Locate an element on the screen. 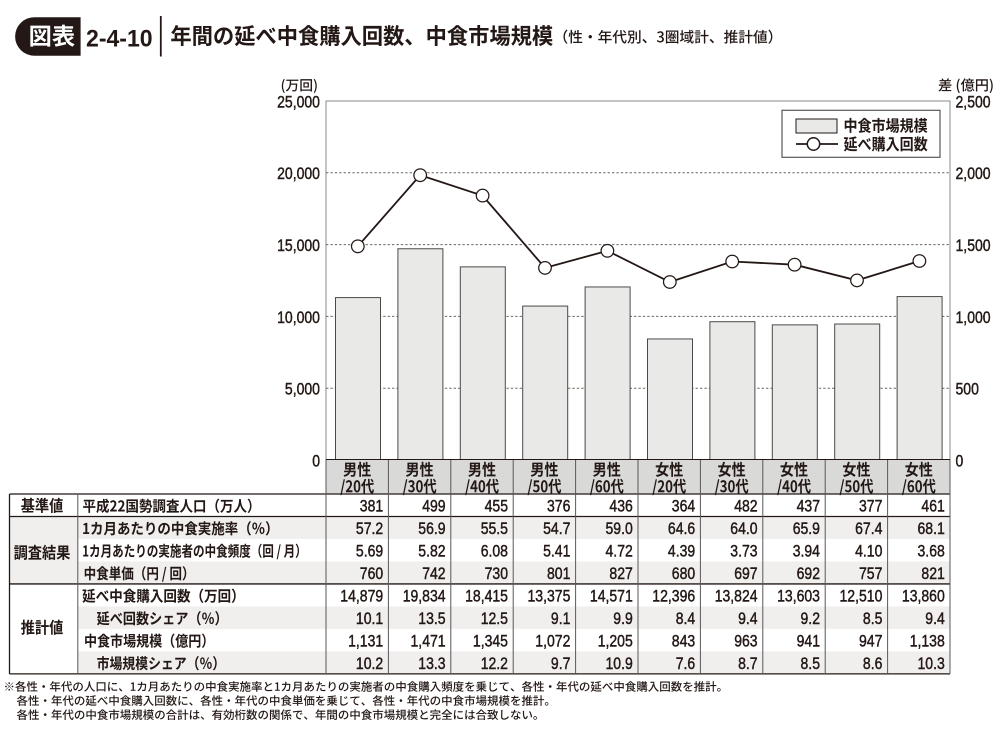 Image resolution: width=997 pixels, height=741 pixels. svg-text: 730 is located at coordinates (496, 574).